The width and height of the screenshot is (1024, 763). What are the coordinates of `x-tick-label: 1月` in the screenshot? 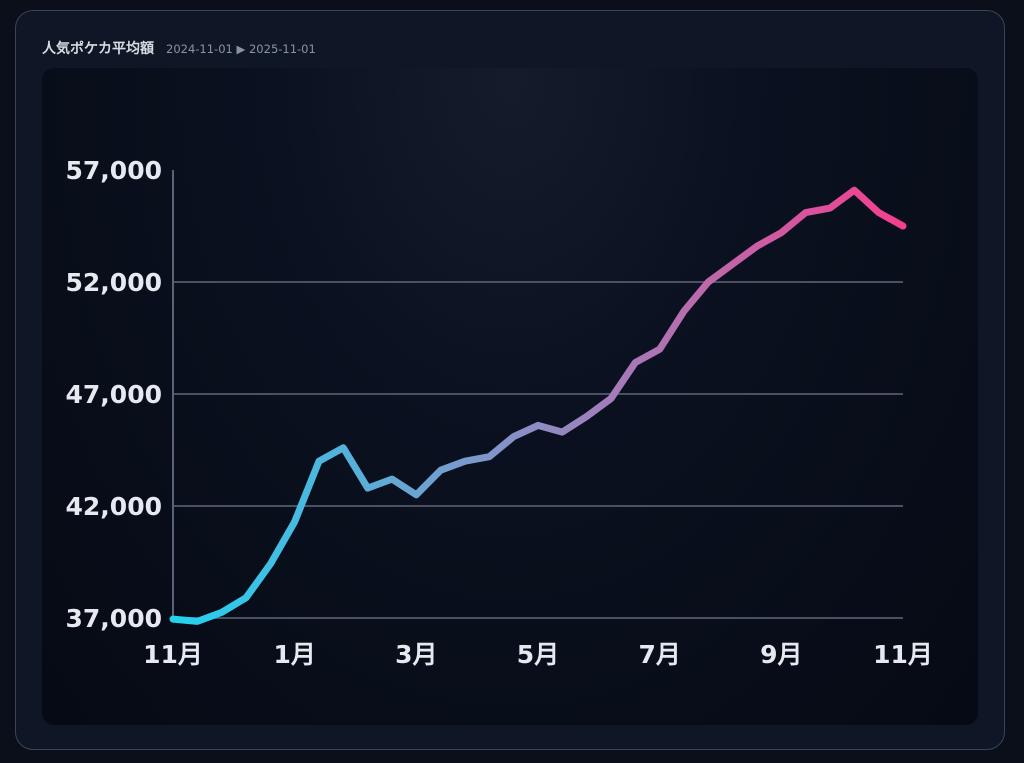 It's located at (294, 654).